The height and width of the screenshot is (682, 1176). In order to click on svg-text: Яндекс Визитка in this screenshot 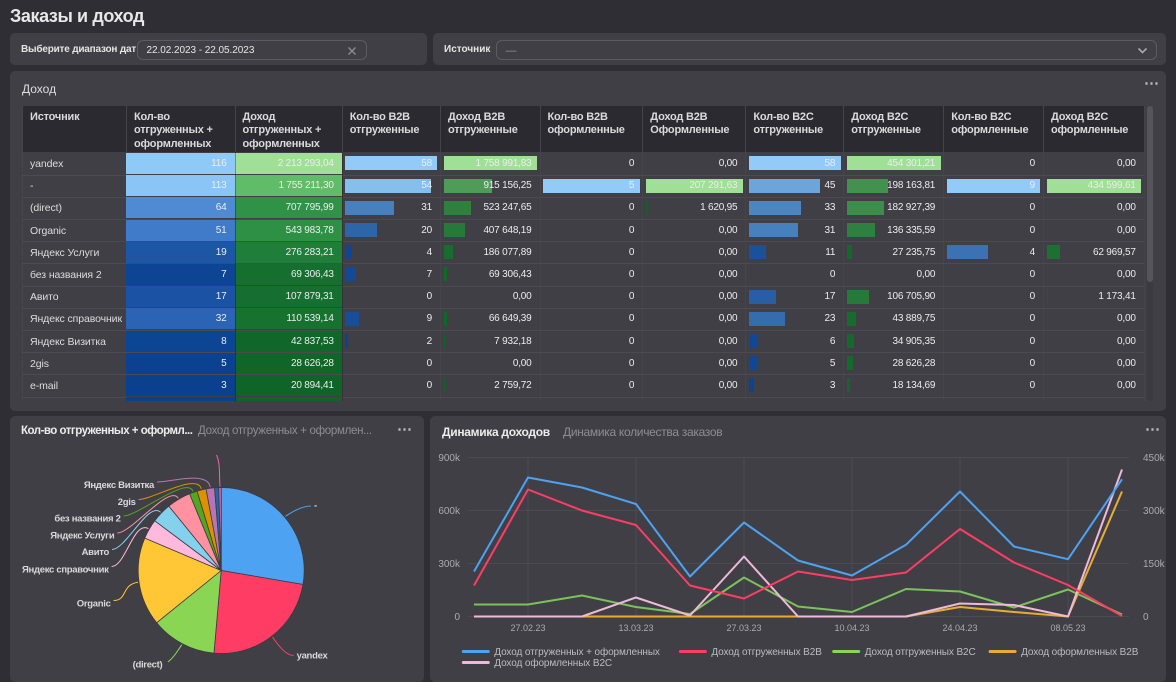, I will do `click(119, 485)`.